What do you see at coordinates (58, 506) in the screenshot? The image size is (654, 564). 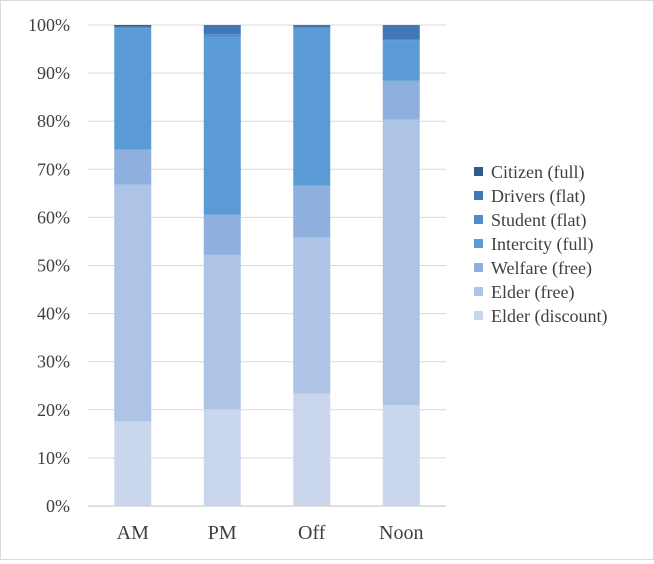 I see `y-tick-label: 0%` at bounding box center [58, 506].